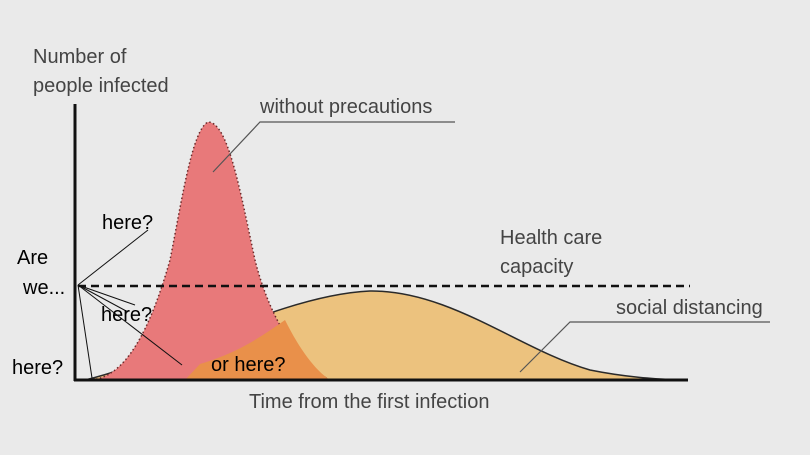 Image resolution: width=810 pixels, height=455 pixels. What do you see at coordinates (536, 267) in the screenshot?
I see `capacity-label-line2: capacity` at bounding box center [536, 267].